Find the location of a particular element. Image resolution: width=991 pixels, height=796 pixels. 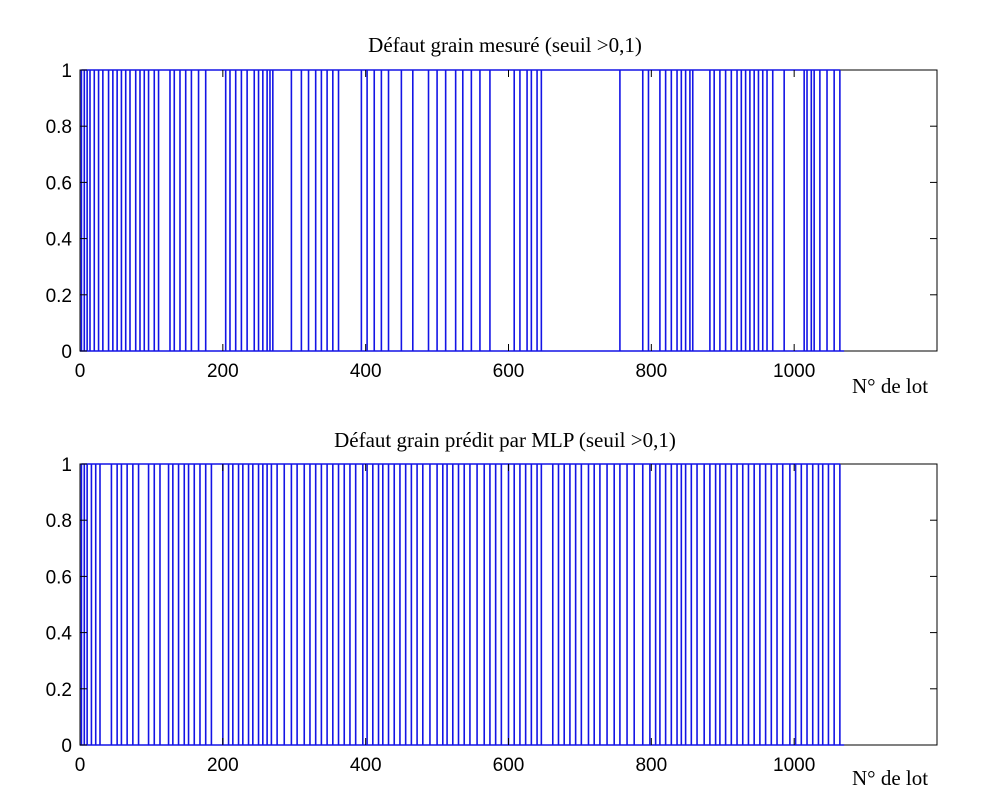

chart-title: Défaut grain mesuré (seuil >0,1) is located at coordinates (505, 45).